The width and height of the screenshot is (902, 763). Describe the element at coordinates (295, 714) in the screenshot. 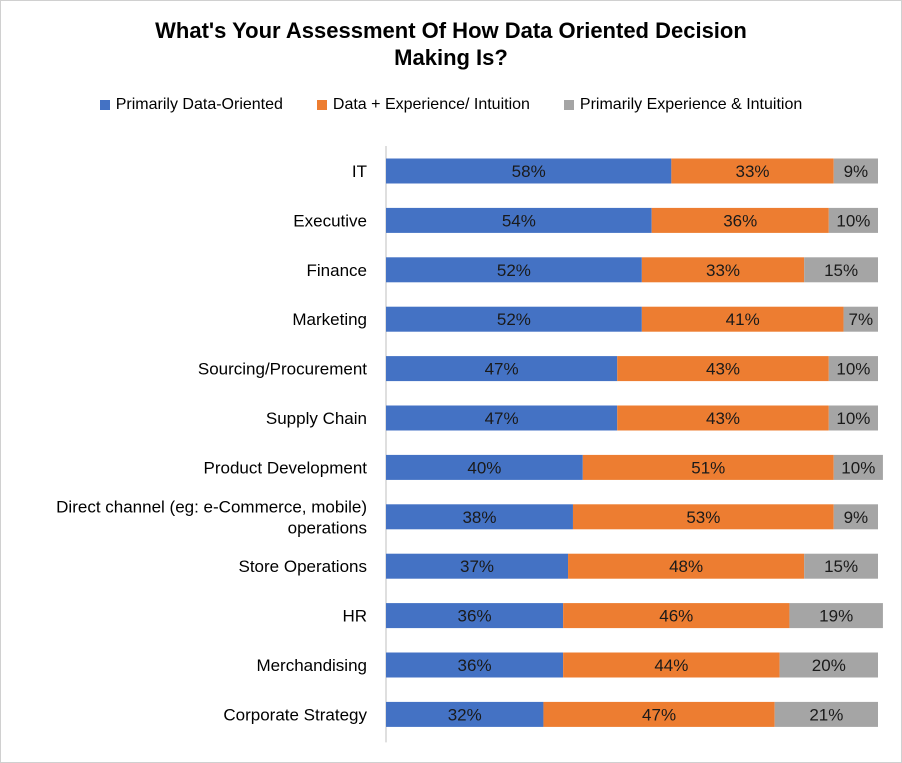

I see `category-label: Corporate Strategy` at that location.